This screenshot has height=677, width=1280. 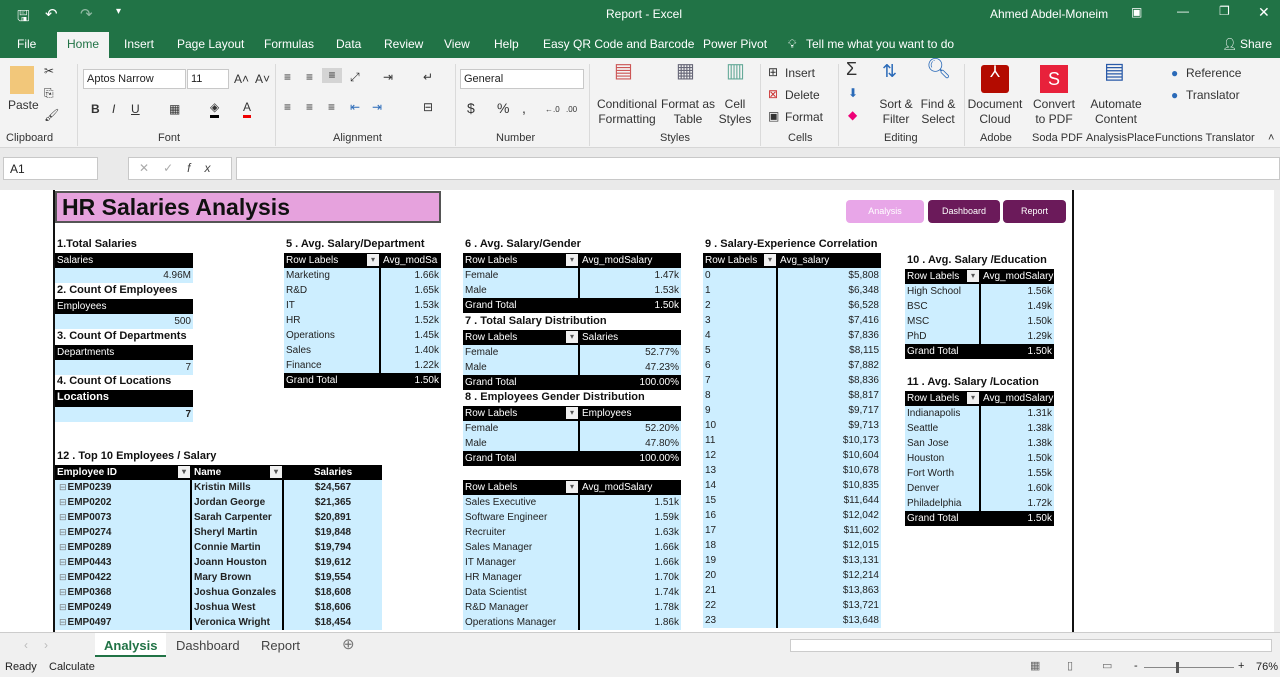 I want to click on align-middle-icon: ≡, so click(x=310, y=77).